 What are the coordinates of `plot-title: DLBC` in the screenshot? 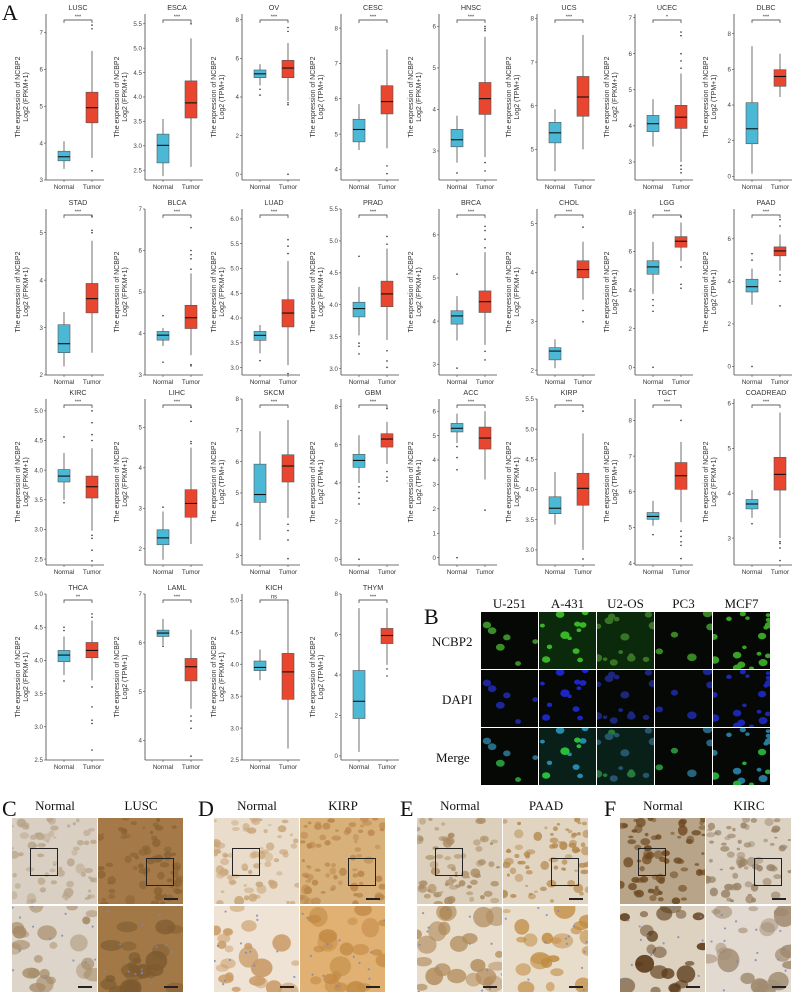 It's located at (765, 7).